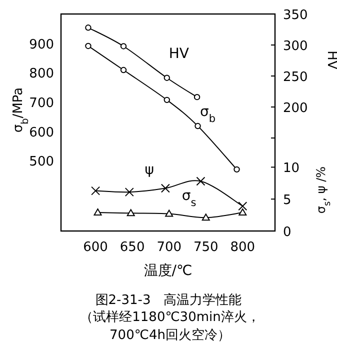 Image resolution: width=337 pixels, height=354 pixels. I want to click on series-label: σ$_{b}$, so click(208, 115).